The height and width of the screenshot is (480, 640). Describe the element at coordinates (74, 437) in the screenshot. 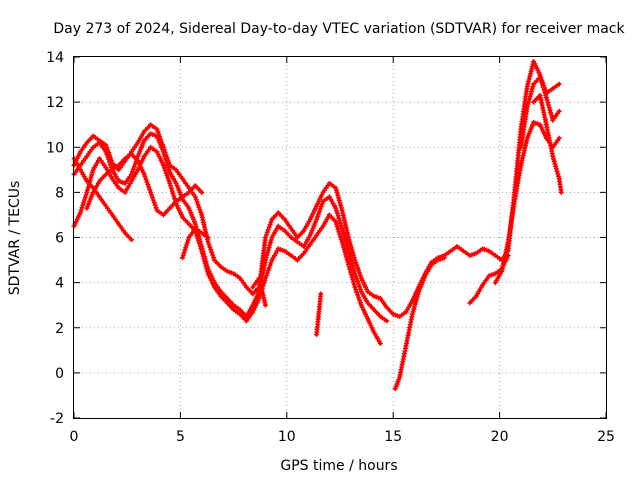

I see `x-tick-label: 0` at that location.